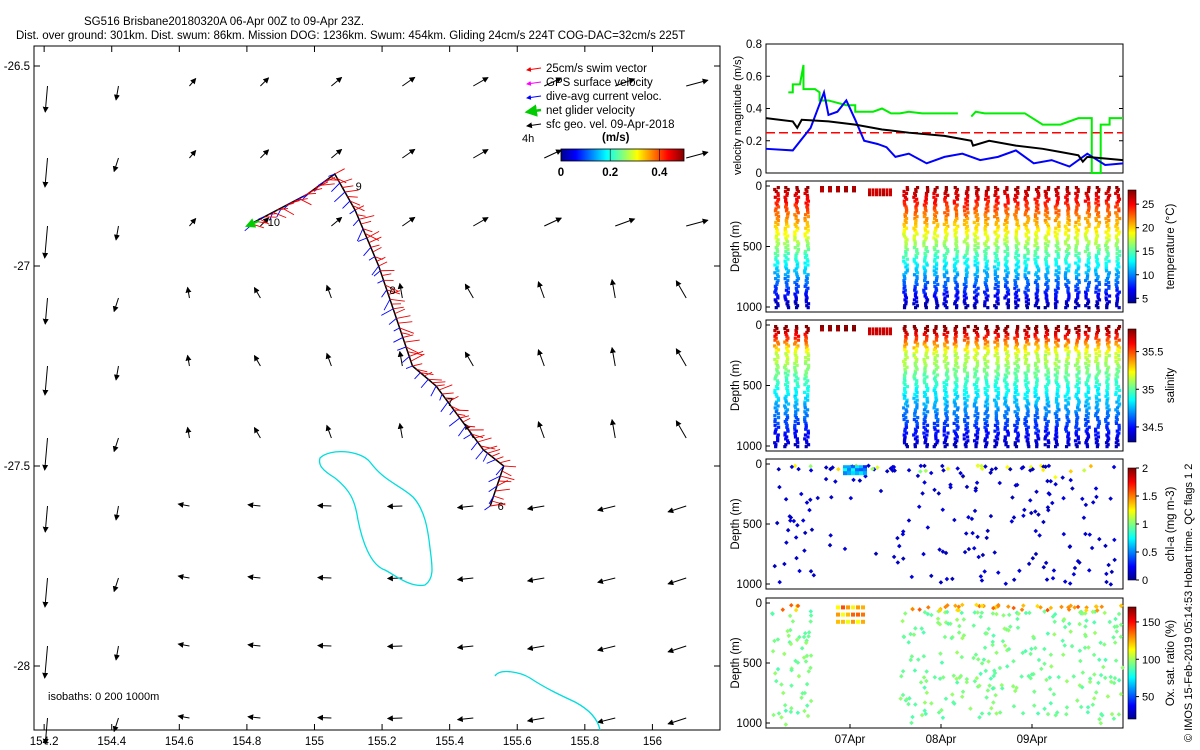 The height and width of the screenshot is (750, 1200). Describe the element at coordinates (749, 308) in the screenshot. I see `y-tick-label: 1000` at that location.